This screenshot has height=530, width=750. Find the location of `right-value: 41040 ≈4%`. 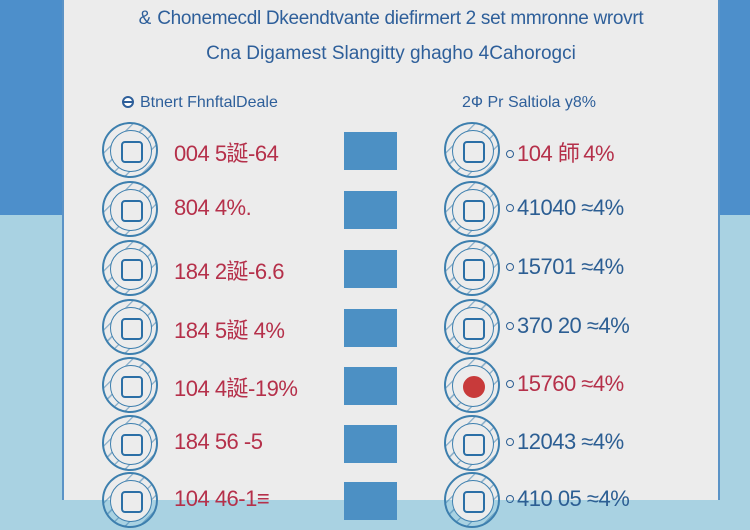

right-value: 41040 ≈4% is located at coordinates (565, 208).